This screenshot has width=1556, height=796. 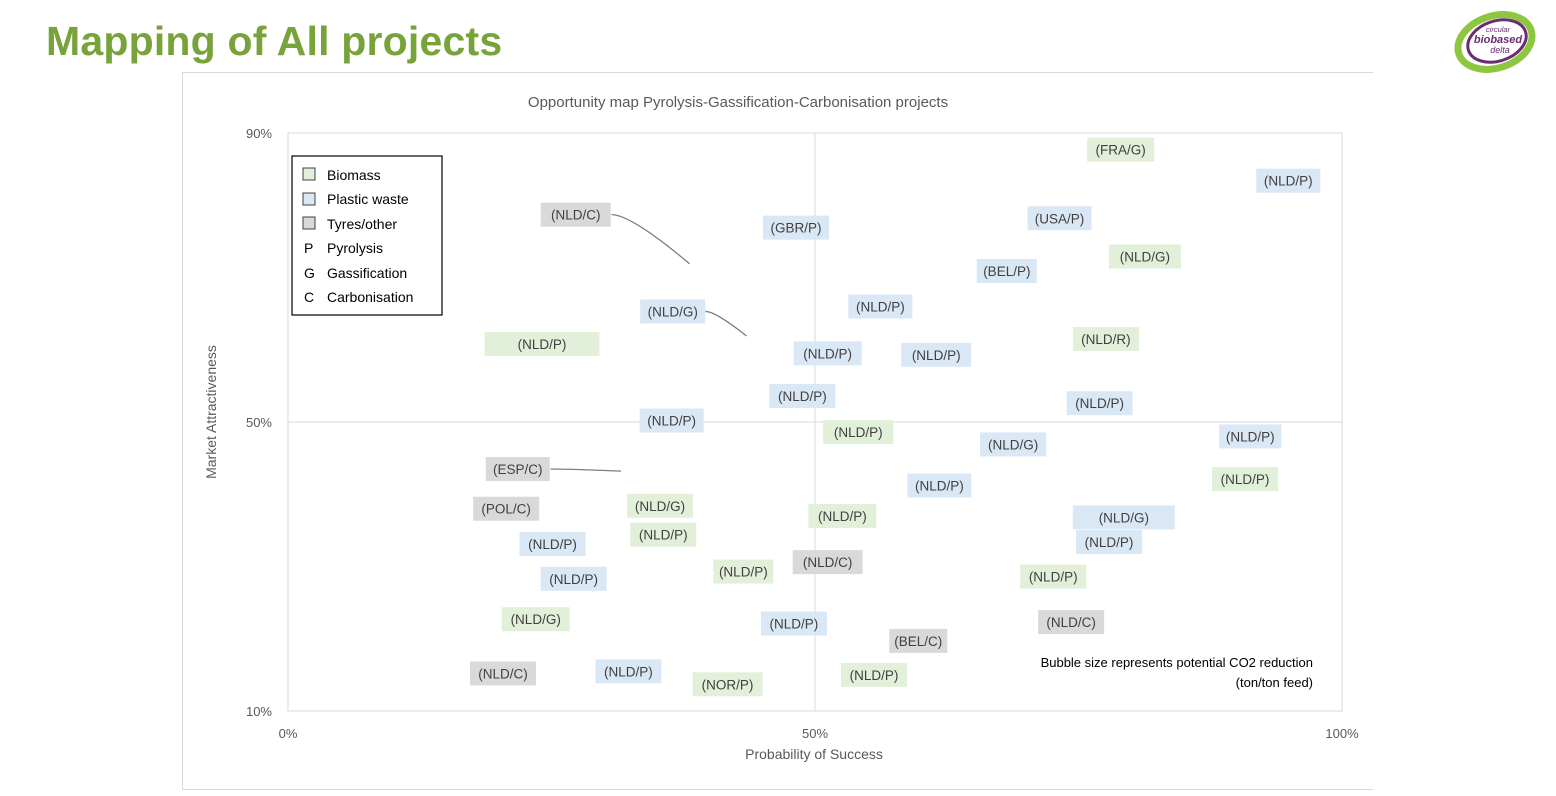 What do you see at coordinates (288, 733) in the screenshot?
I see `x-tick-label: 0%` at bounding box center [288, 733].